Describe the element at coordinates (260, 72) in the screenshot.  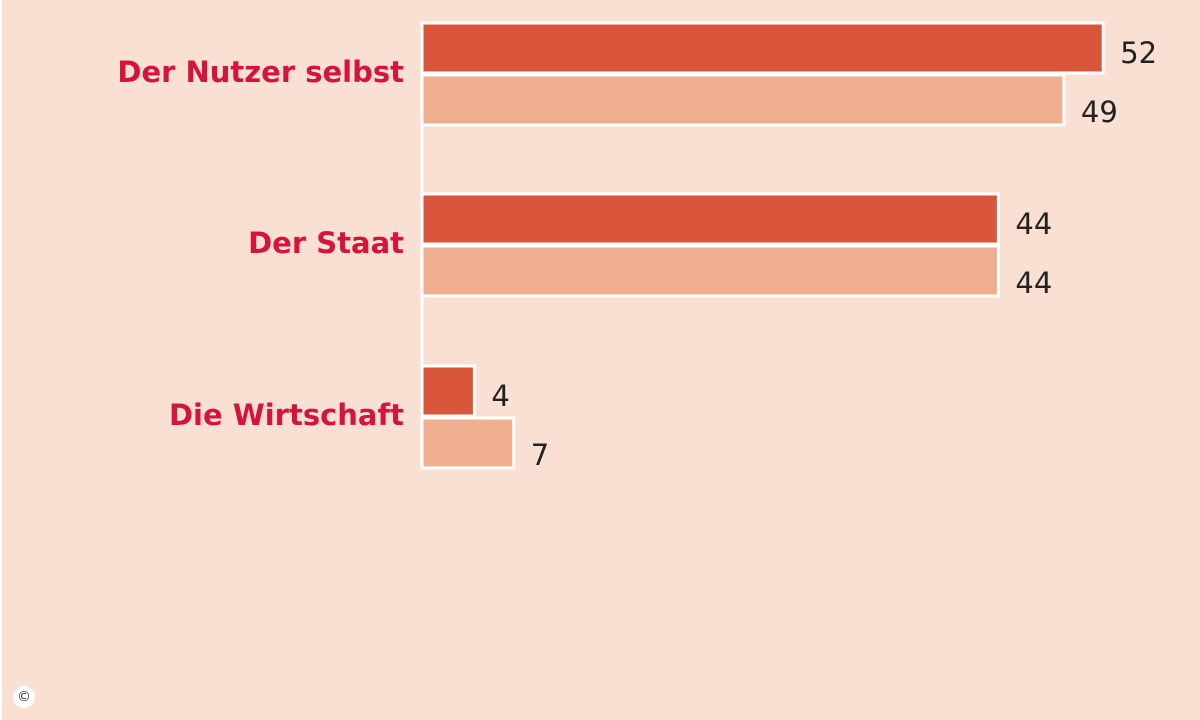
I see `category-label: Der Nutzer selbst` at that location.